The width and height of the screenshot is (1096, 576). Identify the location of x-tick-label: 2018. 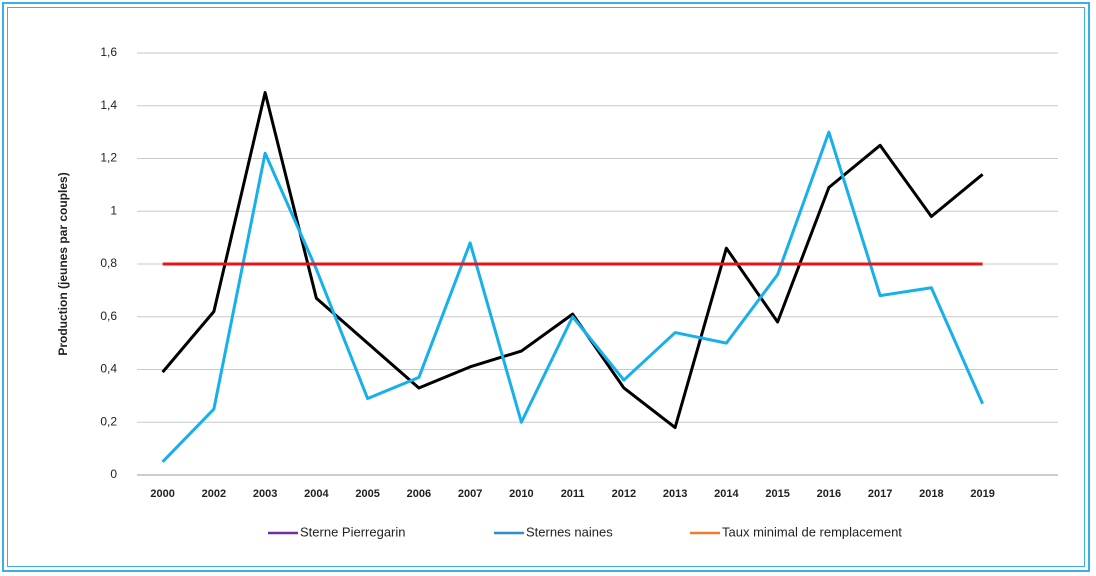
(931, 494).